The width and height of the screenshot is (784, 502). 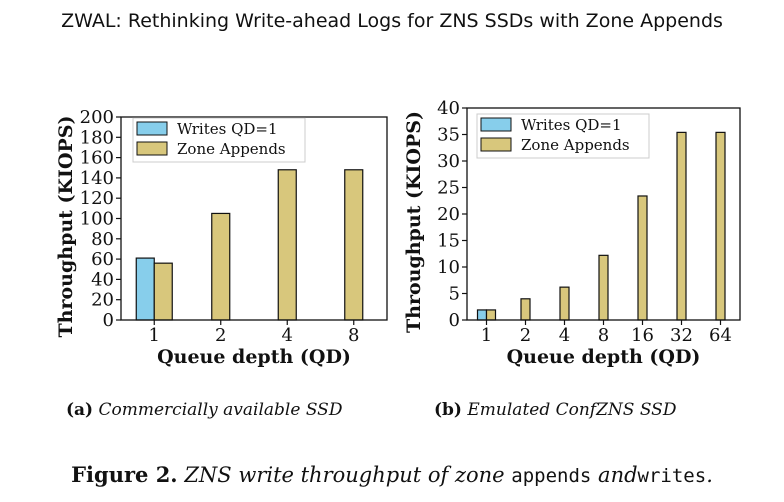 I want to click on chart-a-xlabel: Queue depth (QD), so click(x=254, y=357).